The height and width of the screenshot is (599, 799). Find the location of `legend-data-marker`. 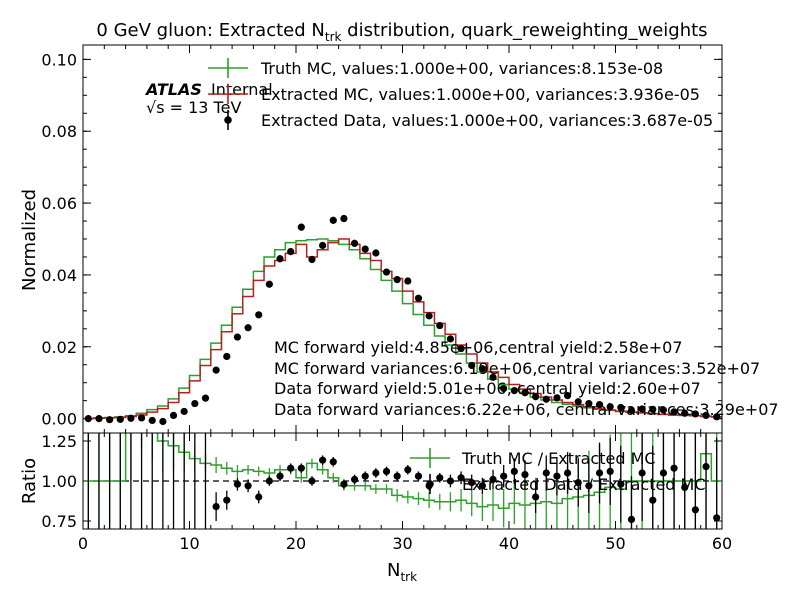

legend-data-marker is located at coordinates (228, 120).